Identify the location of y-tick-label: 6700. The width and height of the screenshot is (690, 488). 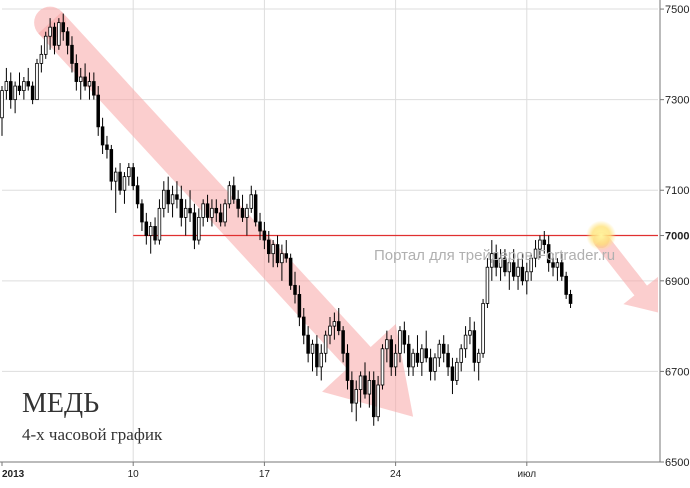
(677, 372).